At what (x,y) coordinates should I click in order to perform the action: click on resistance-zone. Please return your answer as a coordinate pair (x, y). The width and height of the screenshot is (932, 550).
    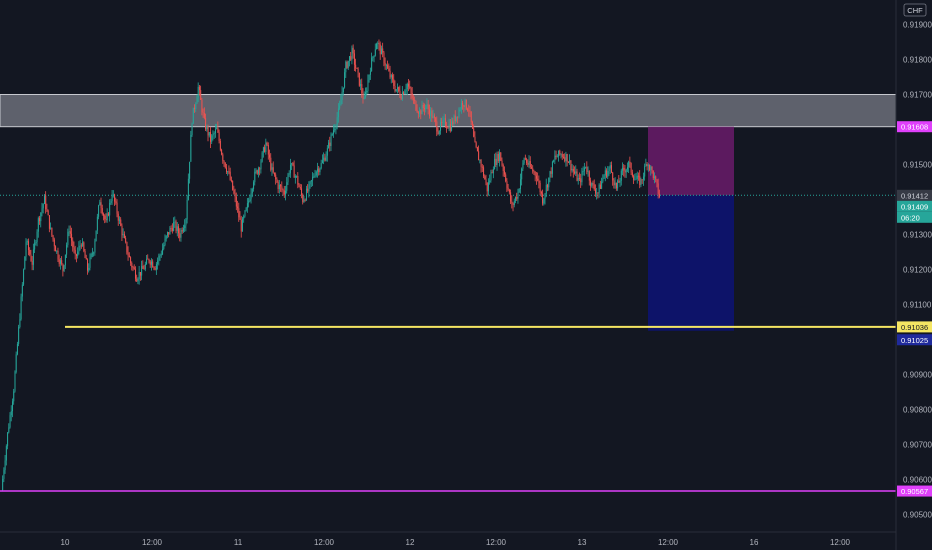
    Looking at the image, I should click on (448, 111).